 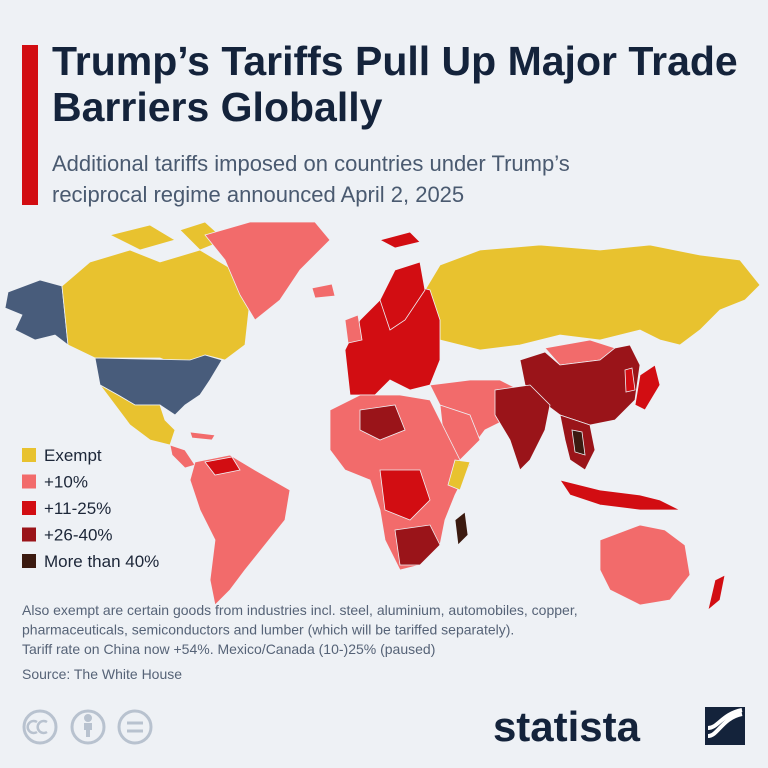 What do you see at coordinates (240, 530) in the screenshot?
I see `south-america` at bounding box center [240, 530].